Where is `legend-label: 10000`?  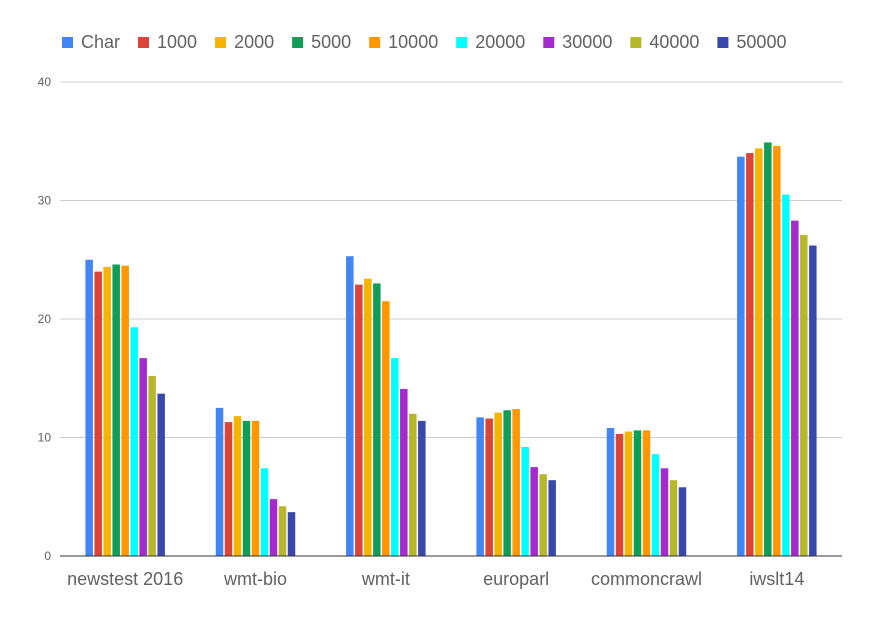
legend-label: 10000 is located at coordinates (413, 42).